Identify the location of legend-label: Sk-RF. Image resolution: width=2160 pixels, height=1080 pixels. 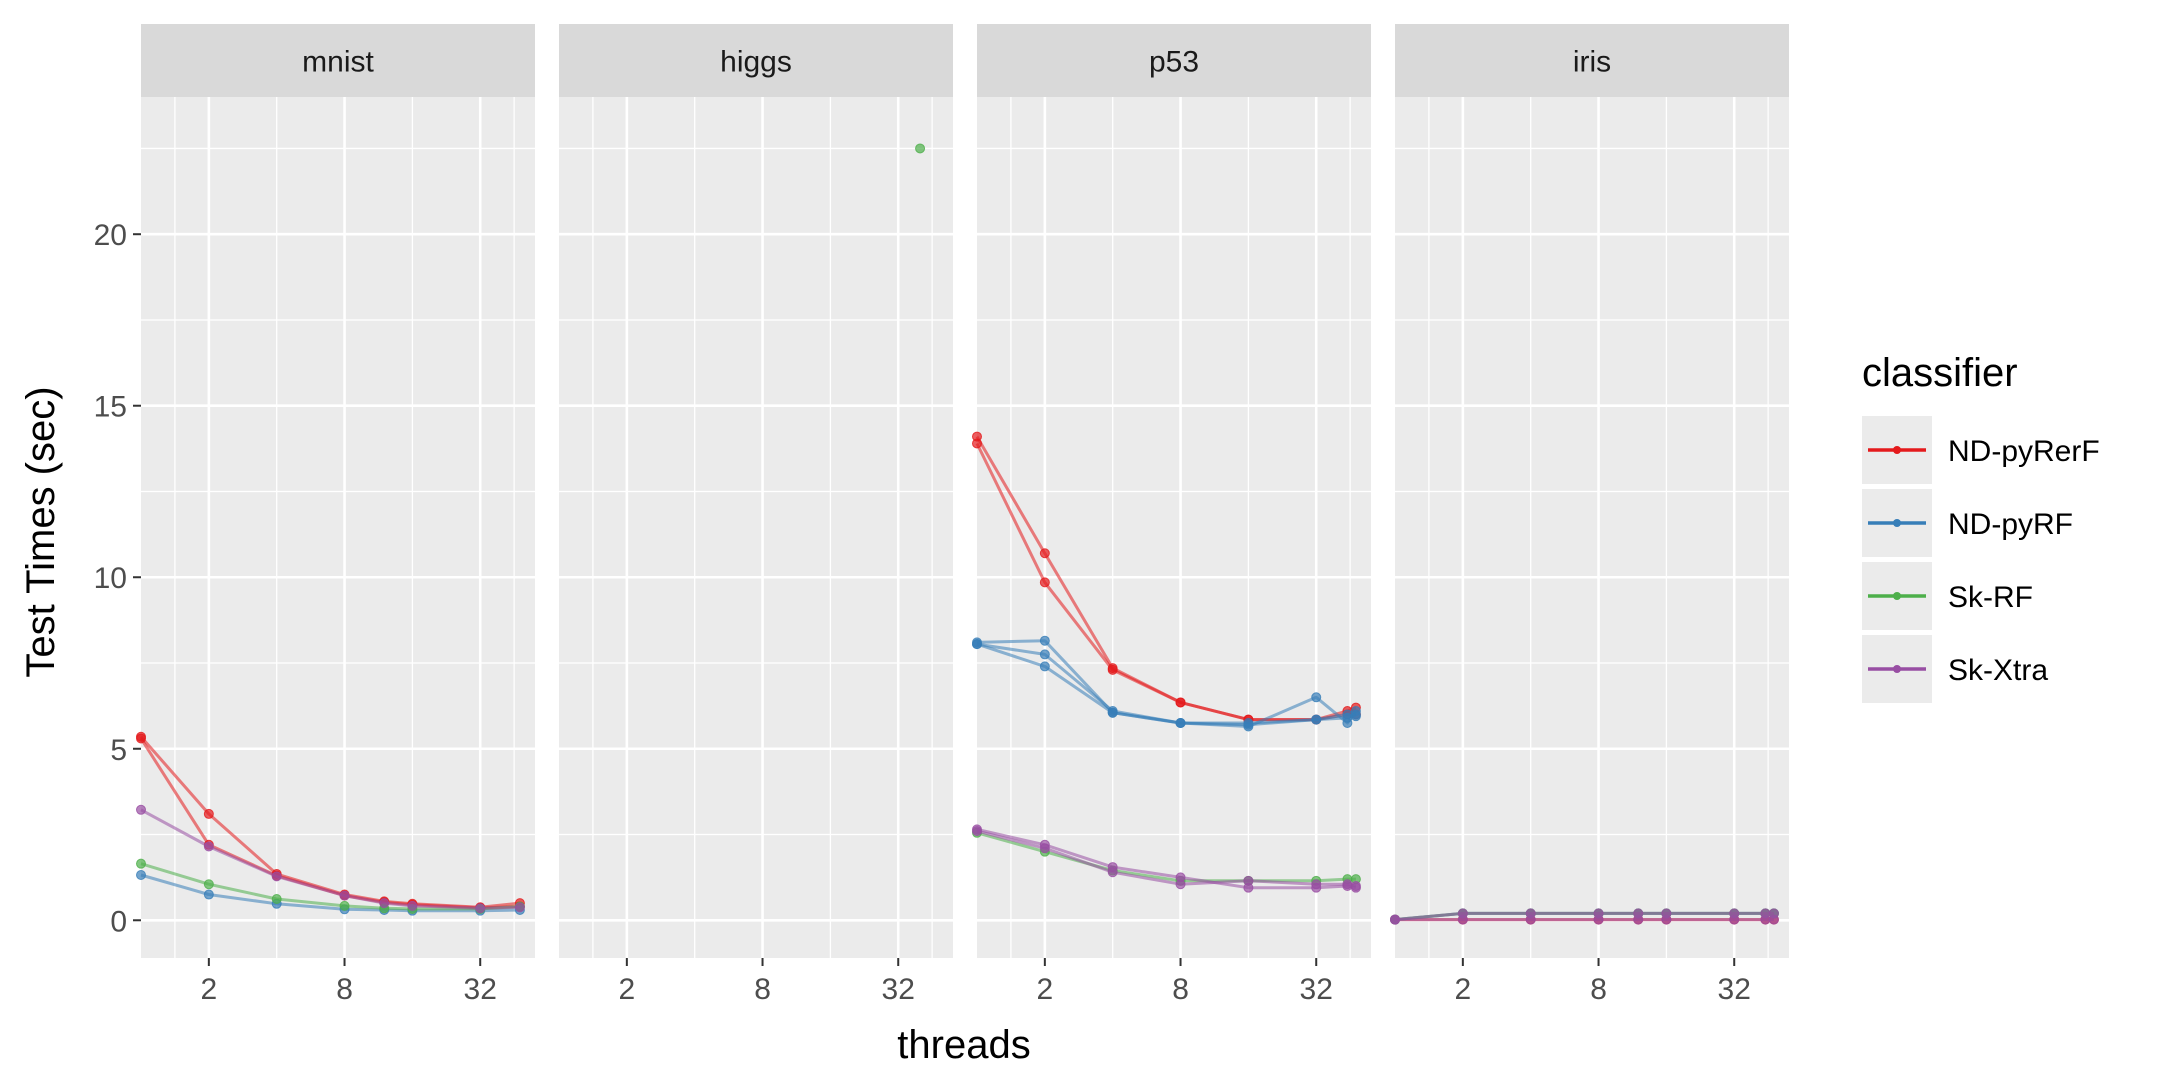
(1990, 597).